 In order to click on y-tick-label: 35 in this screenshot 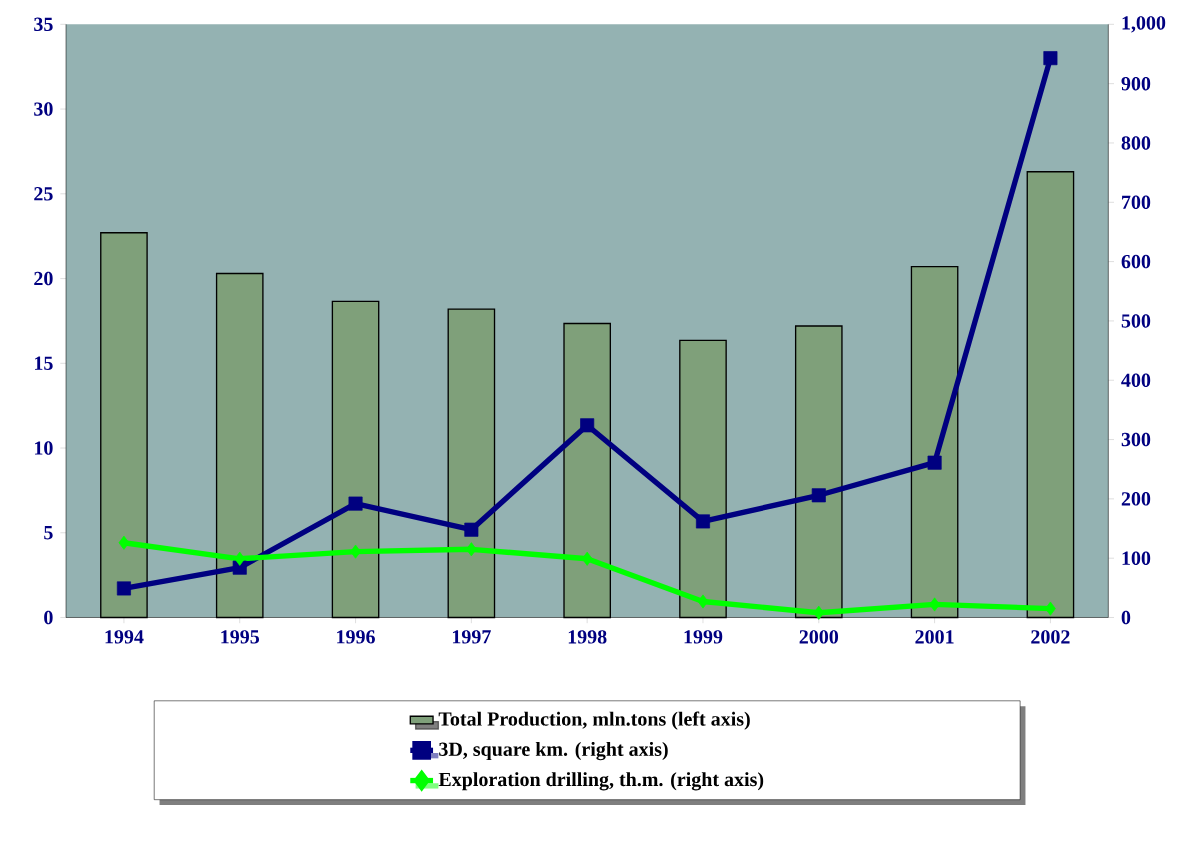, I will do `click(43, 24)`.